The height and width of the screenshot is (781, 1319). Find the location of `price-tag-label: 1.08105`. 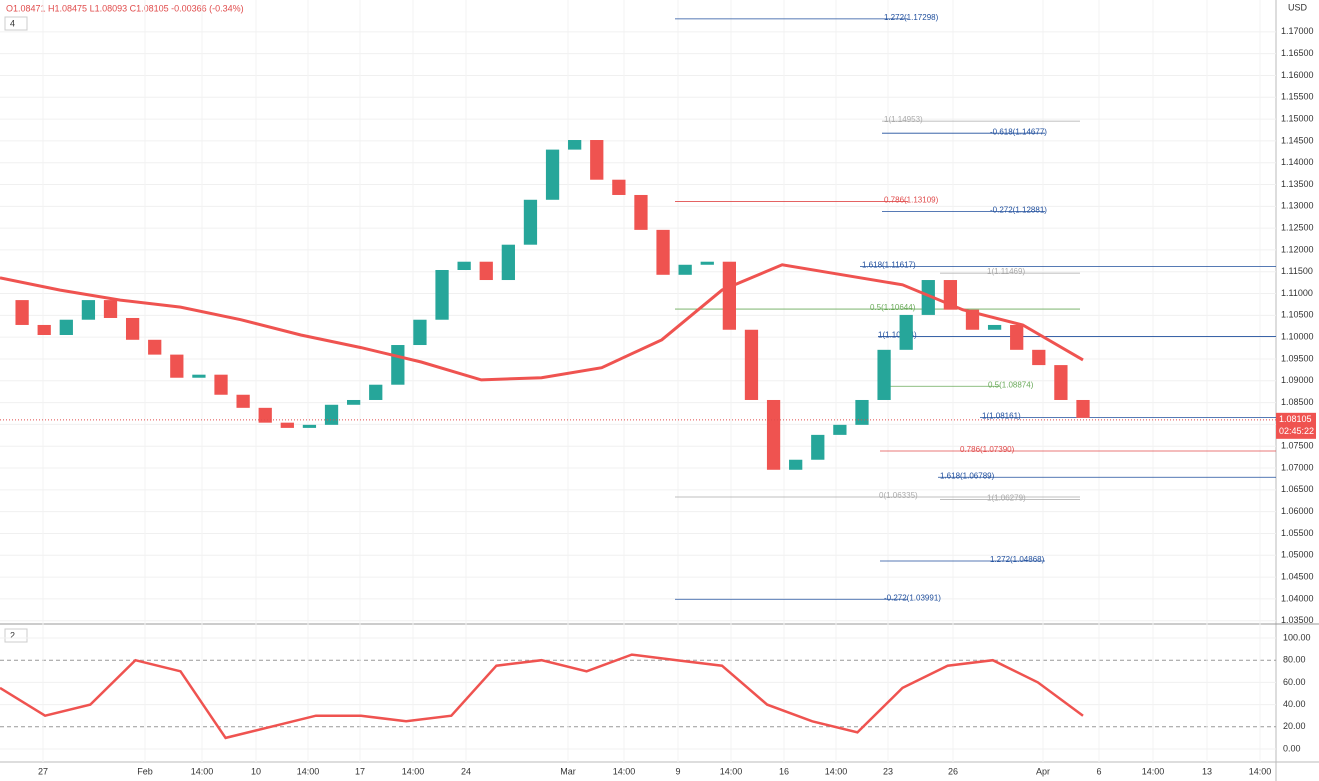

price-tag-label: 1.08105 is located at coordinates (1295, 419).